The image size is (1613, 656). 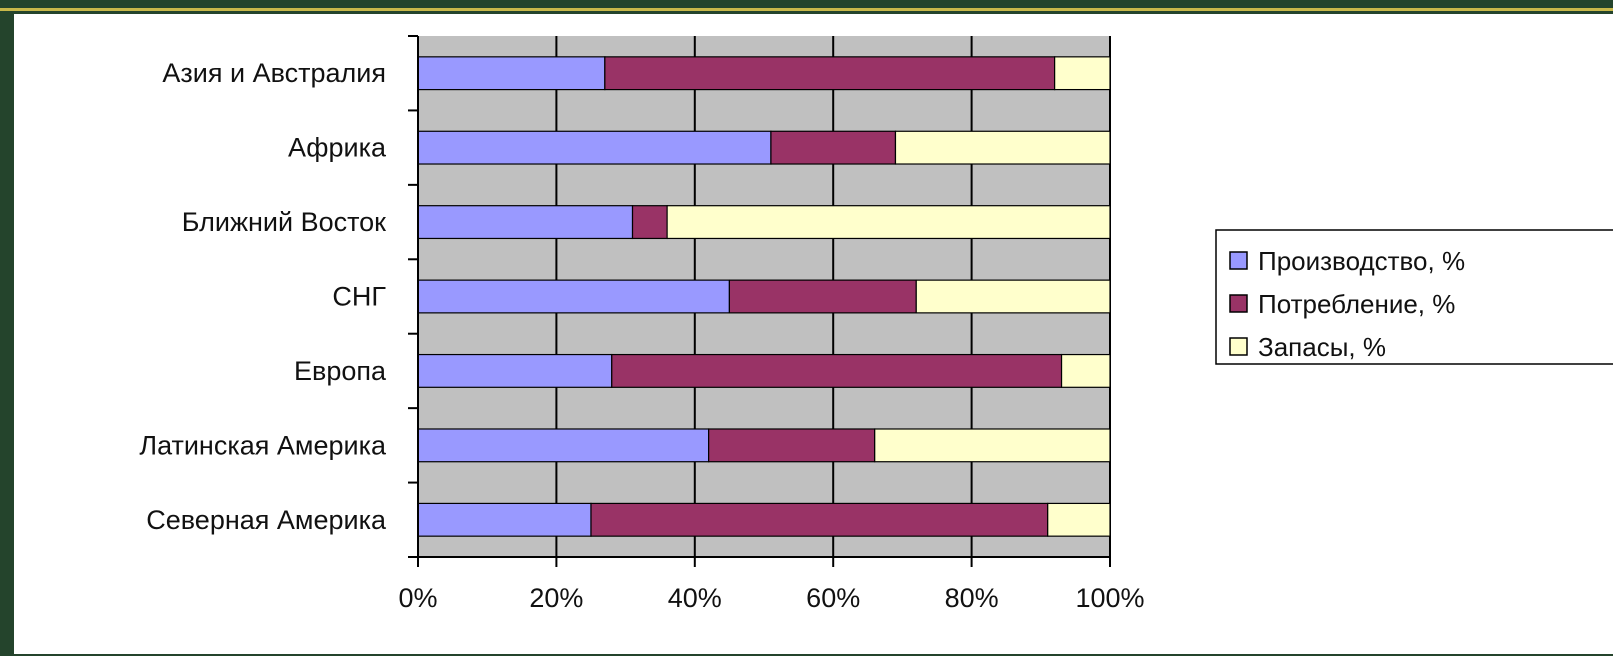 I want to click on x-tick-label: 100%, so click(x=1109, y=598).